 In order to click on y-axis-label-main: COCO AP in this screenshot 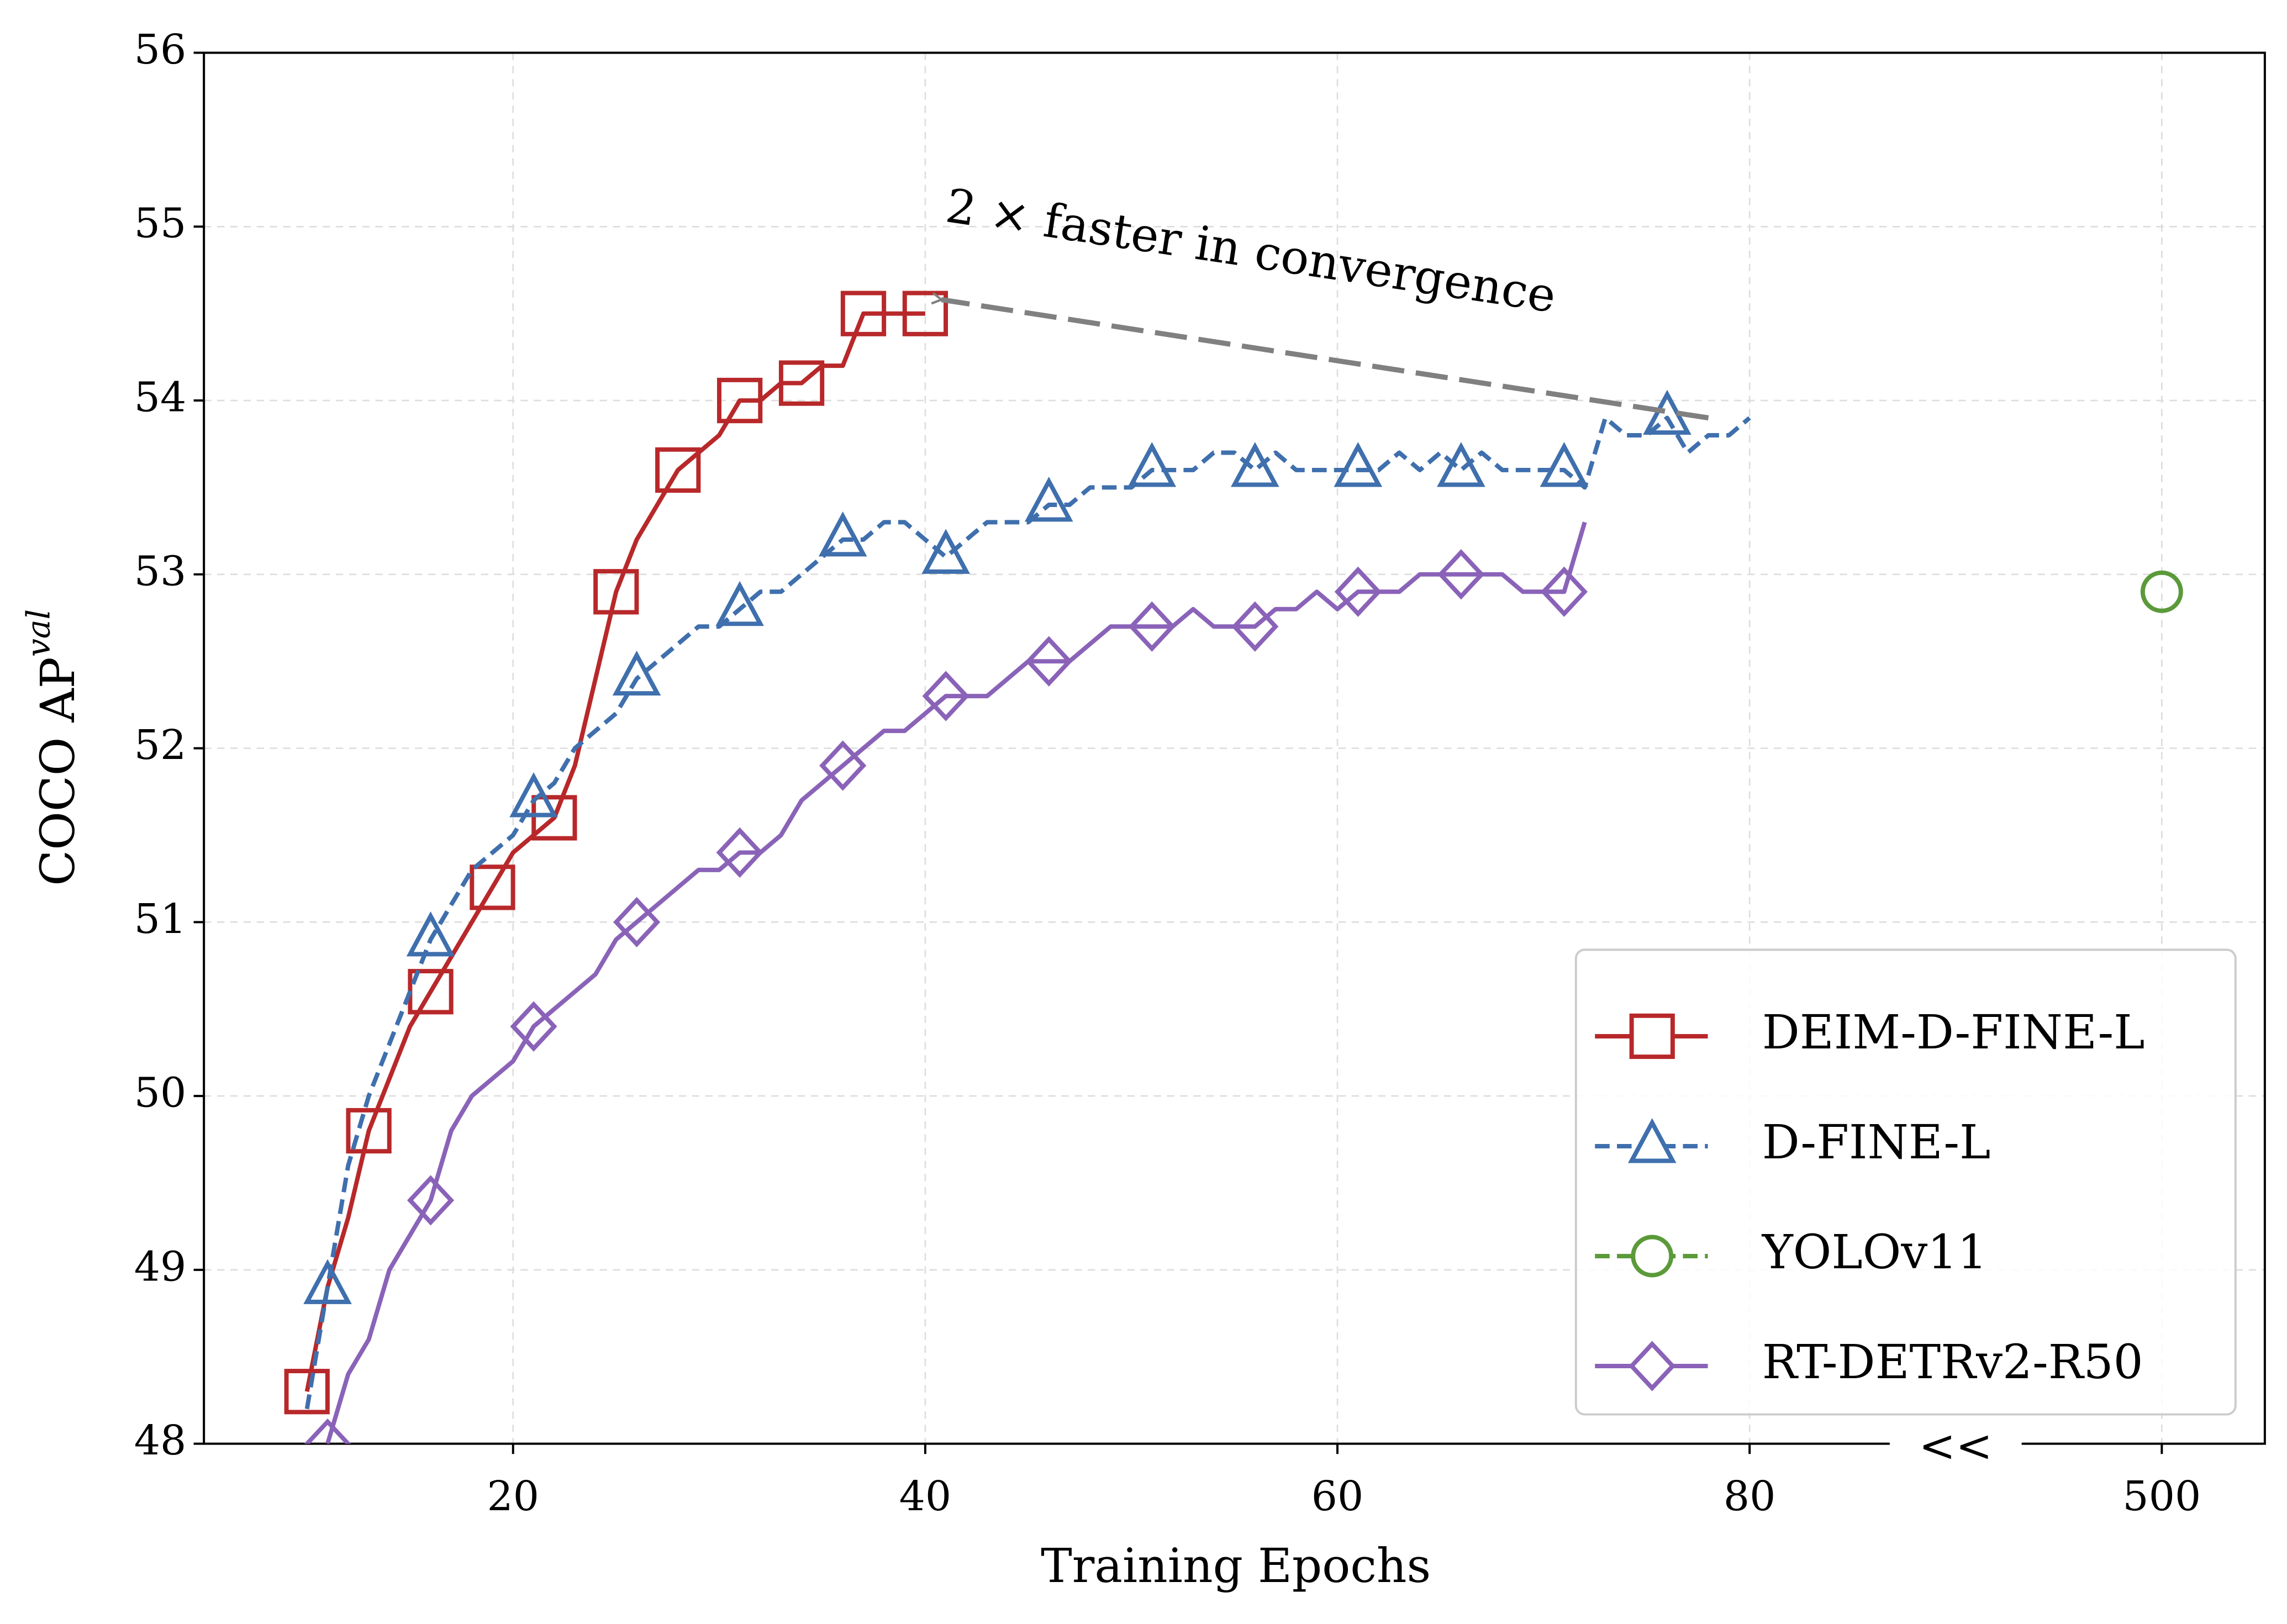, I will do `click(59, 771)`.